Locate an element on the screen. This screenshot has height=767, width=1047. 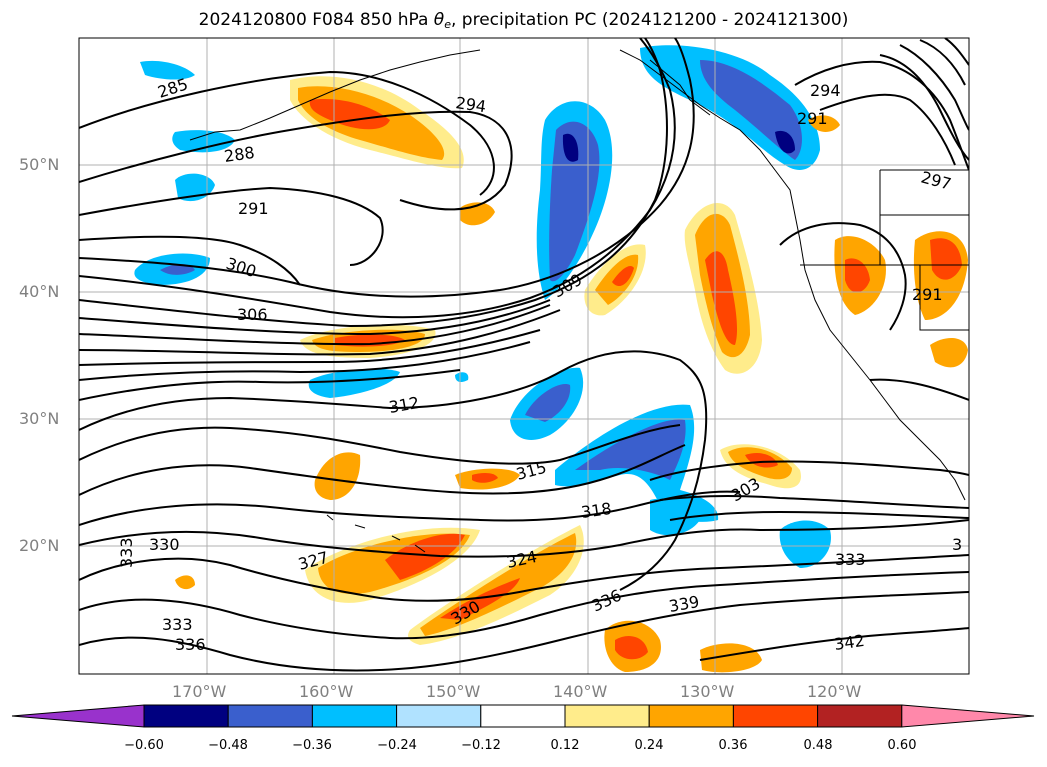
colorbar-extend-low is located at coordinates (78, 716).